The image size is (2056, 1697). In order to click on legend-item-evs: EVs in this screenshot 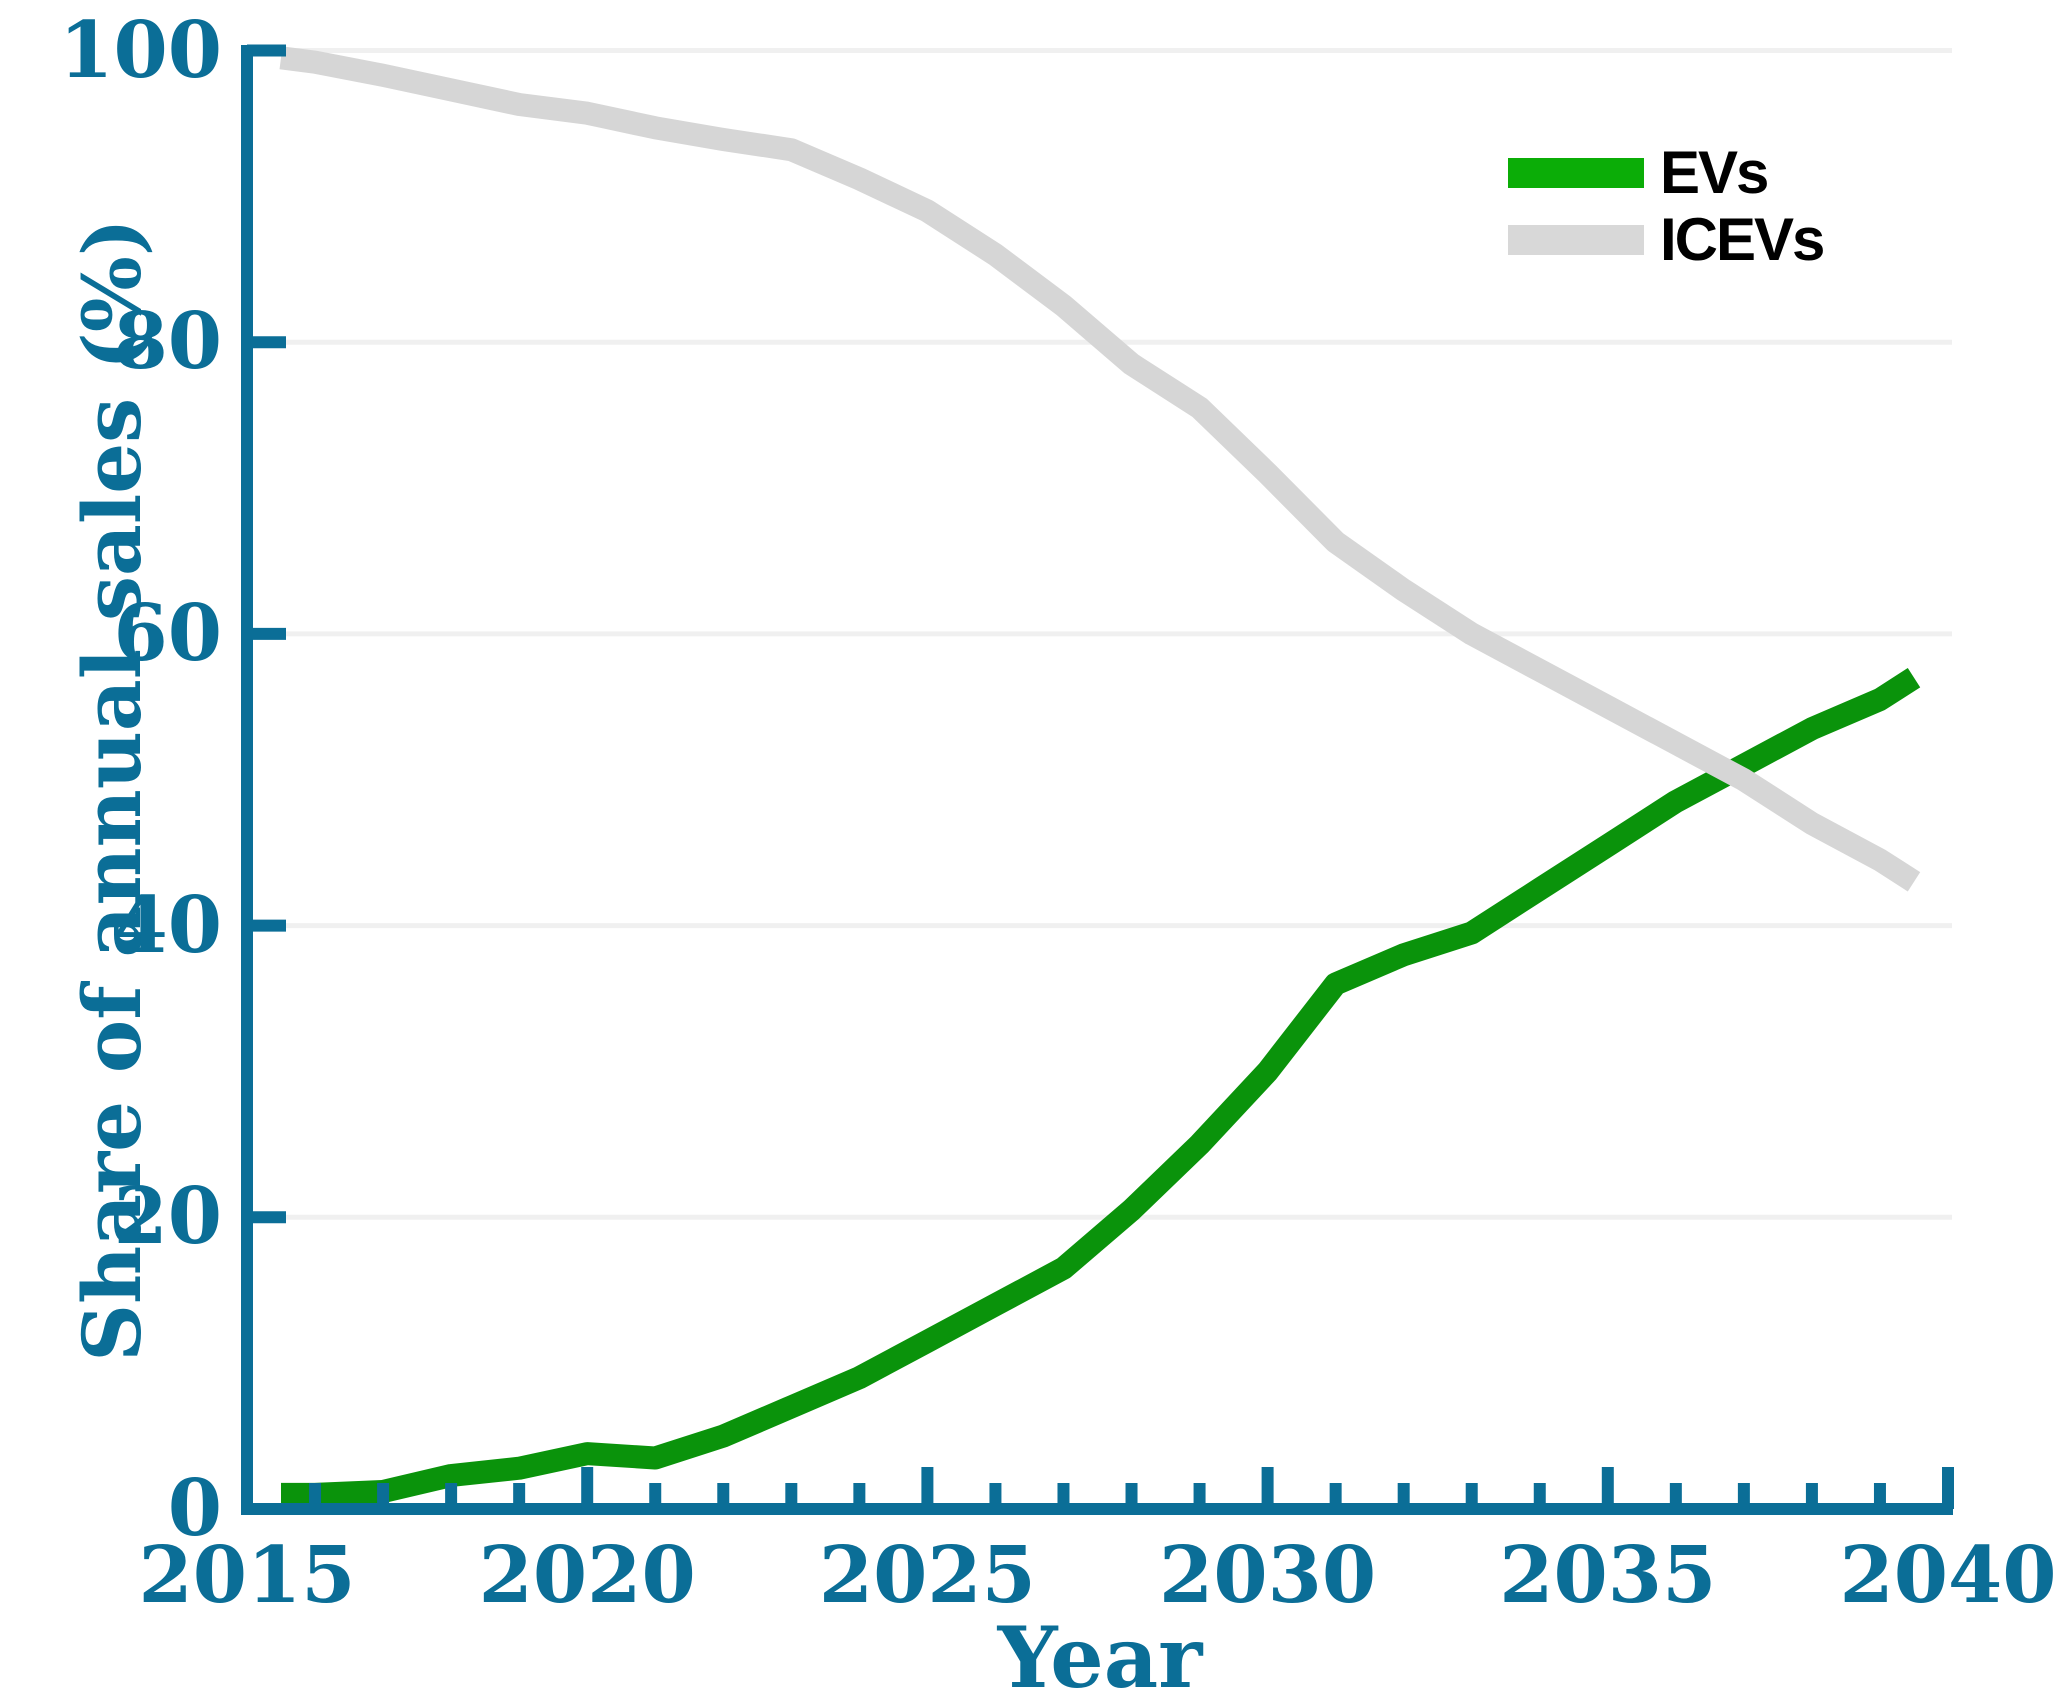, I will do `click(1665, 172)`.